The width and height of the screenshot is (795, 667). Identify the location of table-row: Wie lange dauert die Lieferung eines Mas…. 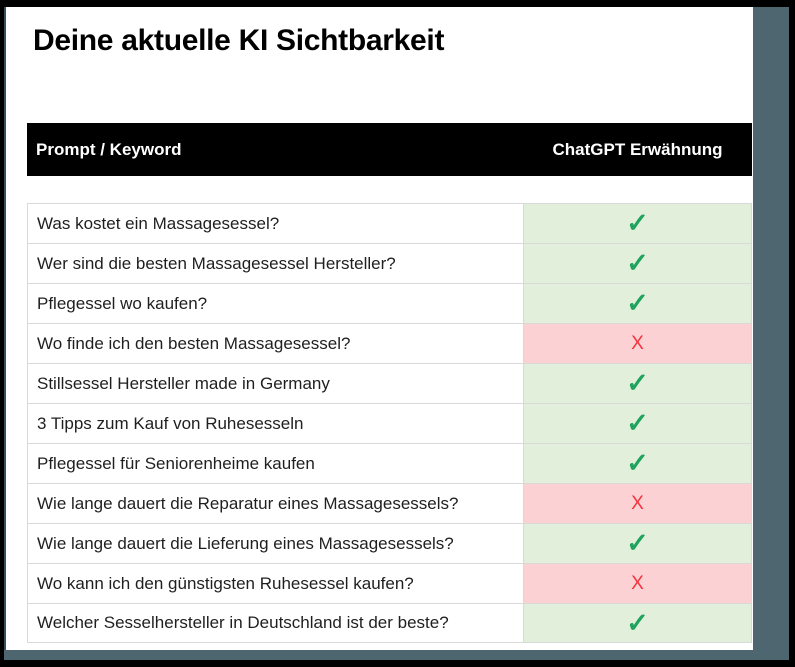
(389, 543).